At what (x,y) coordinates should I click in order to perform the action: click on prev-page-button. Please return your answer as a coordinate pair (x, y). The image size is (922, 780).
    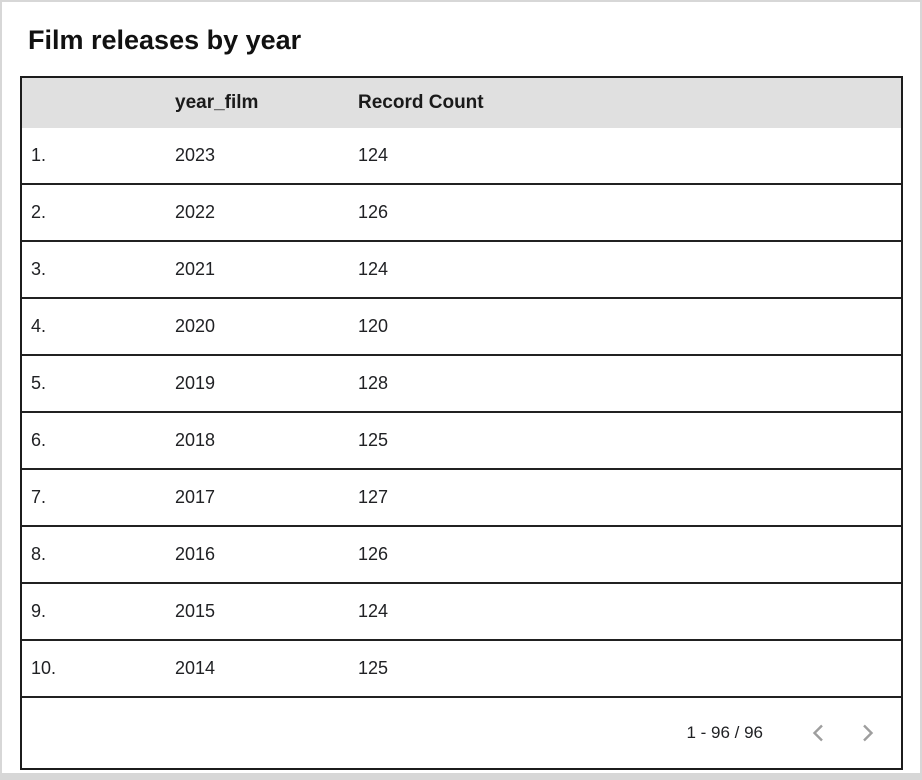
    Looking at the image, I should click on (819, 733).